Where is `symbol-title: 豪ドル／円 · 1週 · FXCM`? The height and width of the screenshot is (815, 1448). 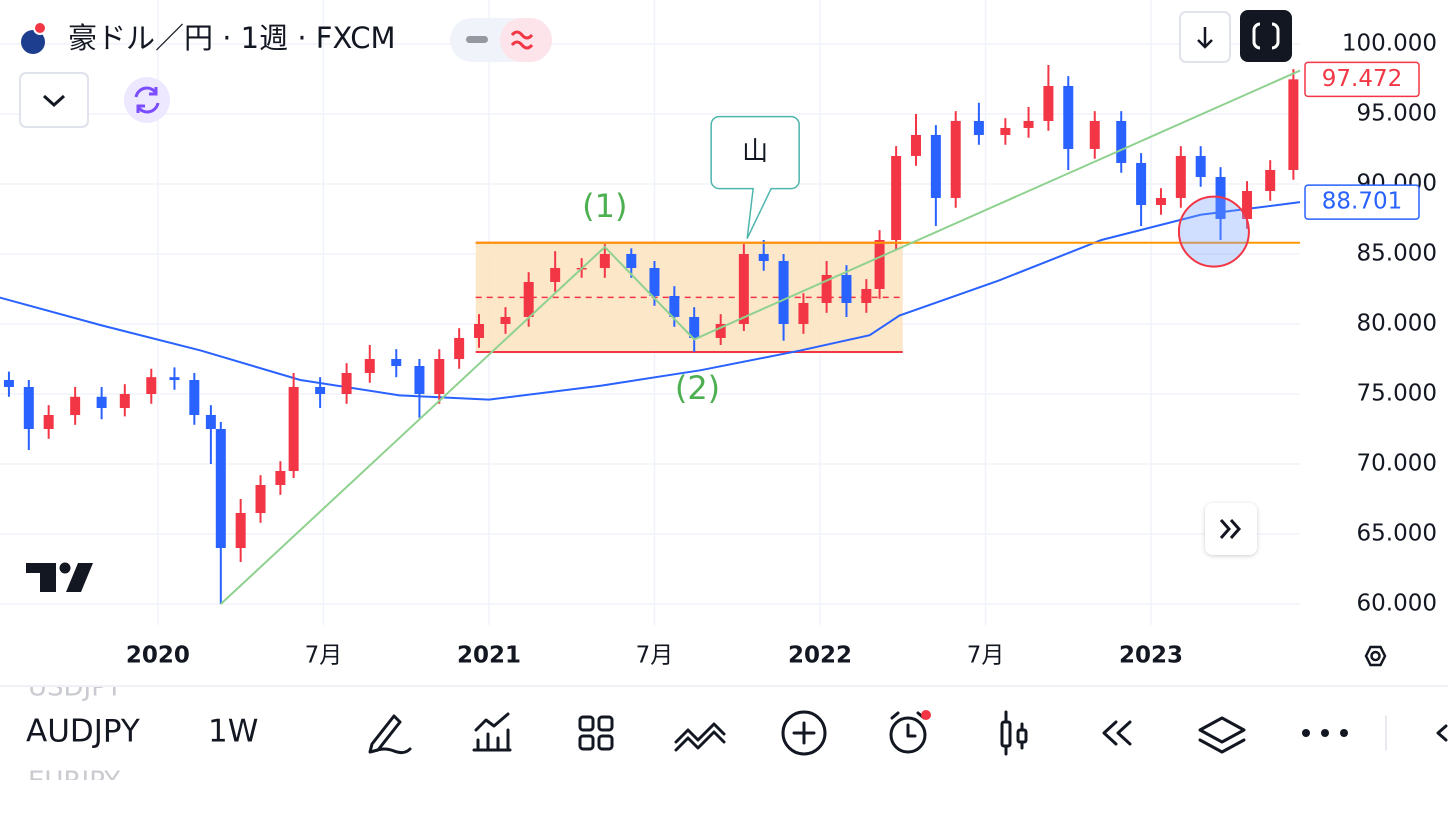 symbol-title: 豪ドル／円 · 1週 · FXCM is located at coordinates (231, 38).